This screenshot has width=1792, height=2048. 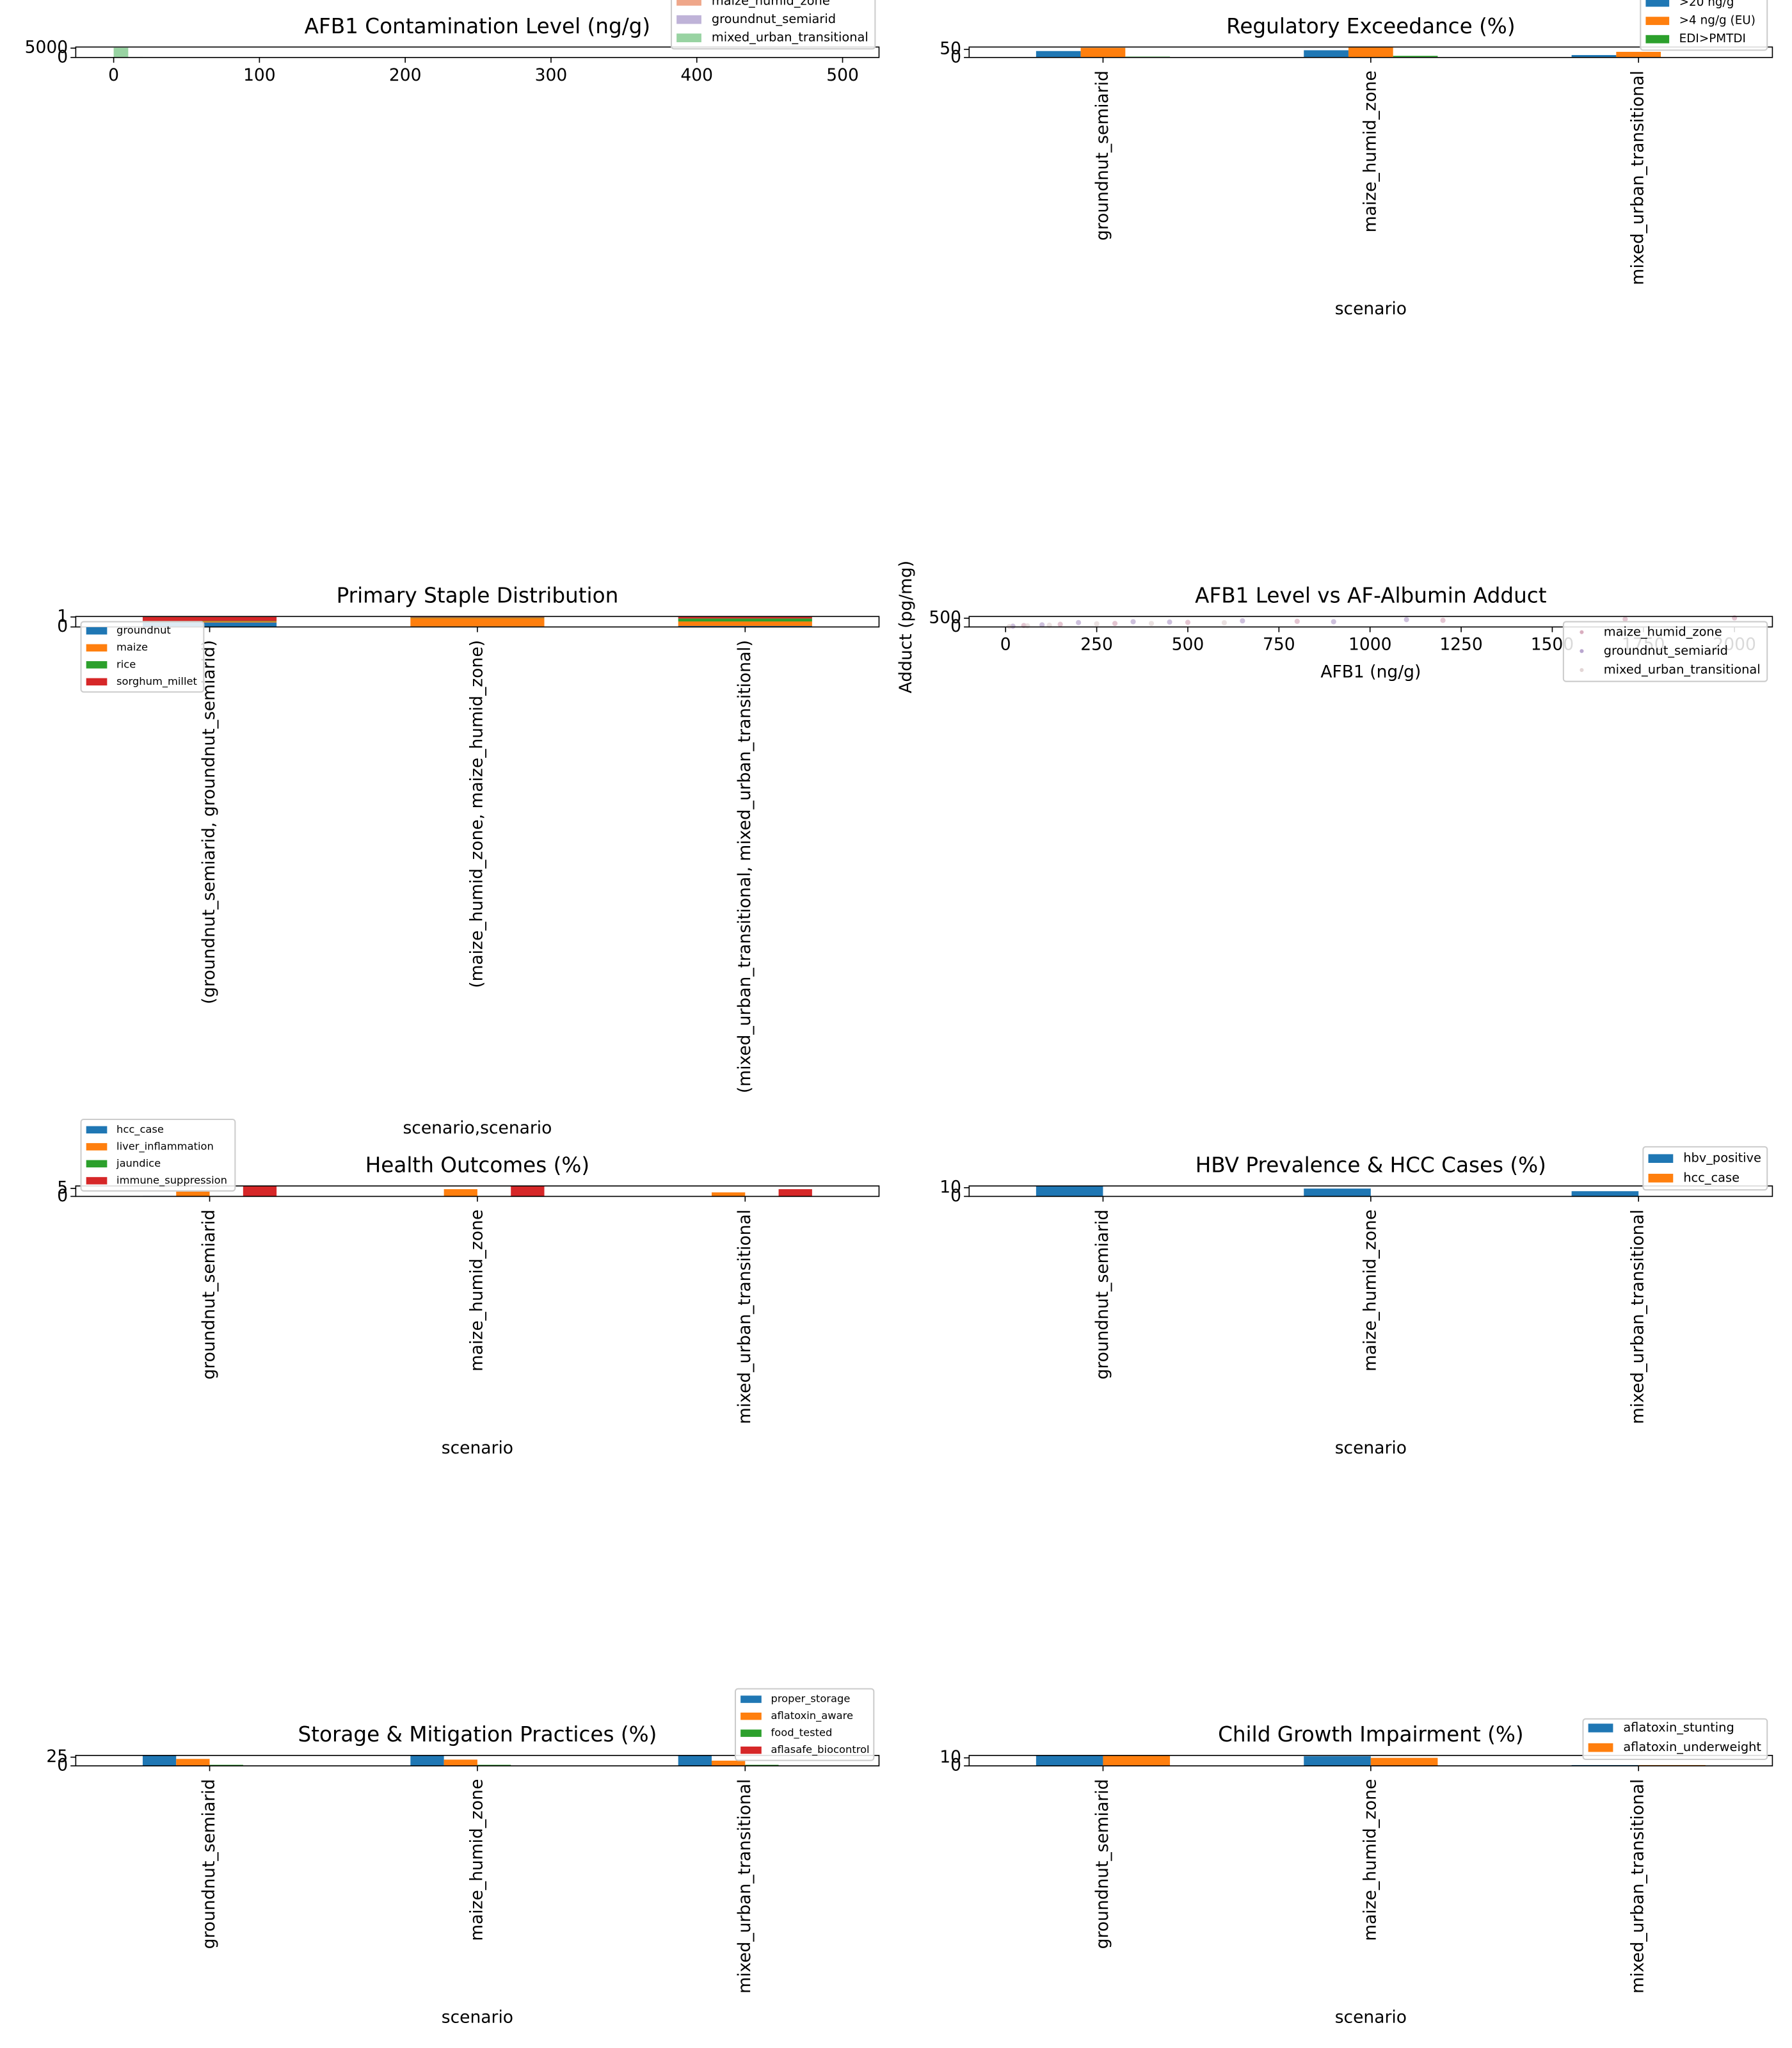 I want to click on legend-label: hcc_case, so click(x=140, y=1129).